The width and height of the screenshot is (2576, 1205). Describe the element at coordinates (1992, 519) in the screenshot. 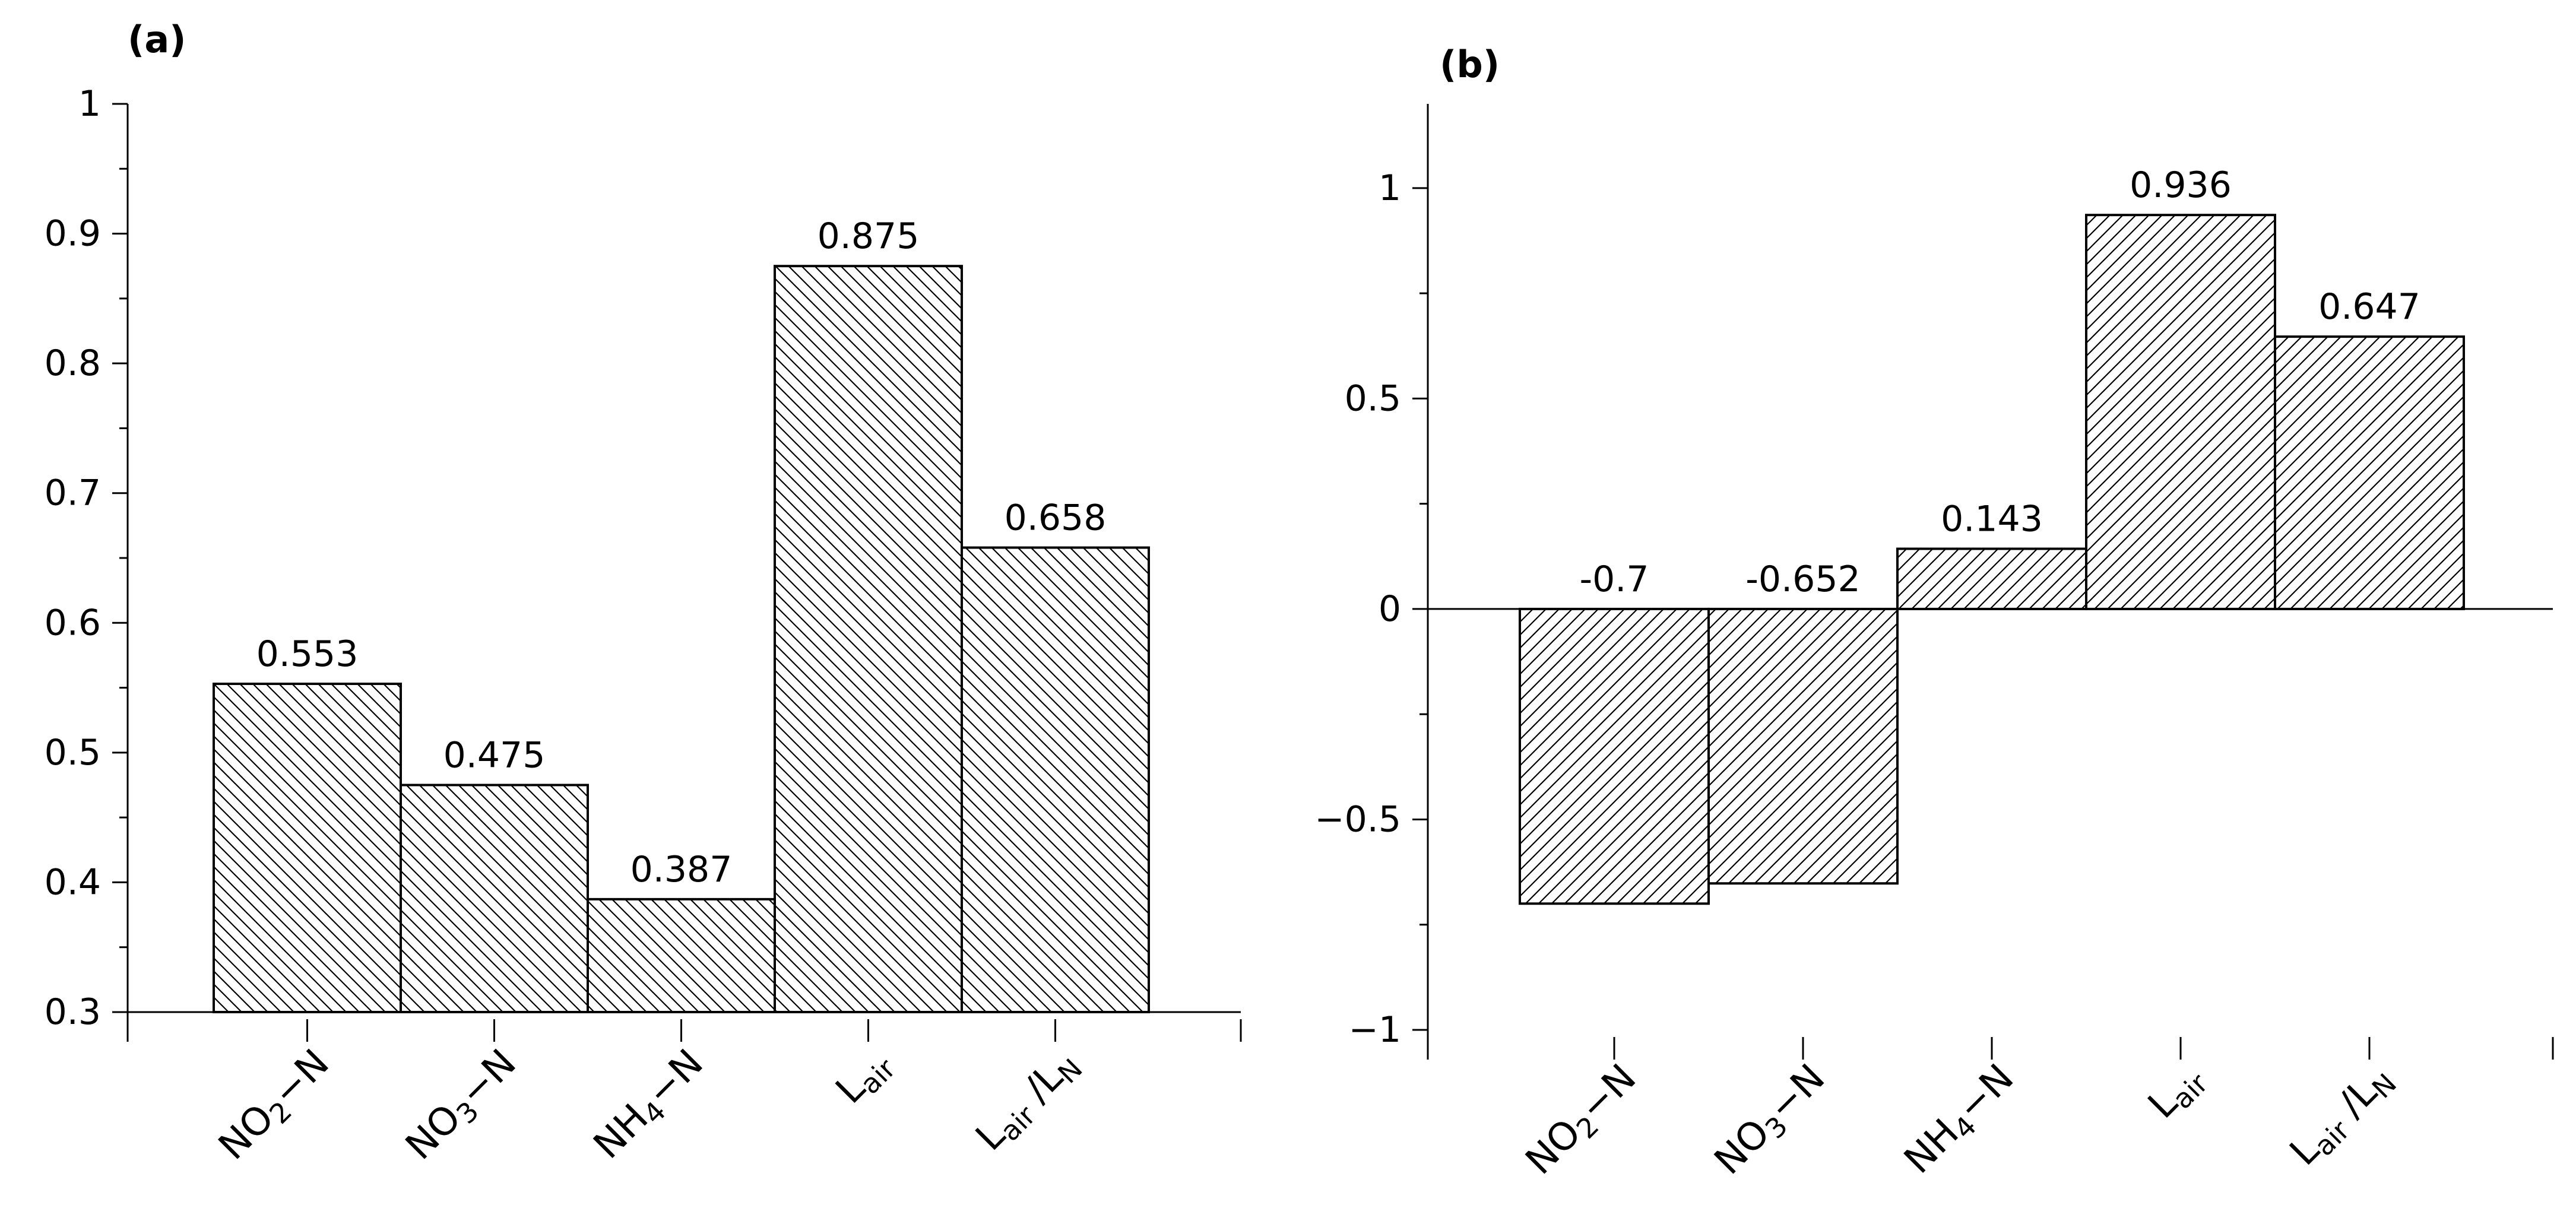

I see `data-label: 0.143` at that location.